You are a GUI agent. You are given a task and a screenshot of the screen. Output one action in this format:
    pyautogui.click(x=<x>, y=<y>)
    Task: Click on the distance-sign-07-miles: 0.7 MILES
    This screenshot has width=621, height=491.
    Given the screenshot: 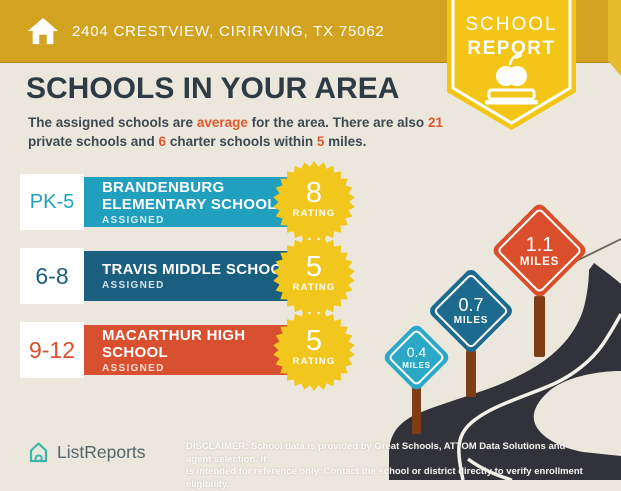 What is the action you would take?
    pyautogui.click(x=471, y=311)
    